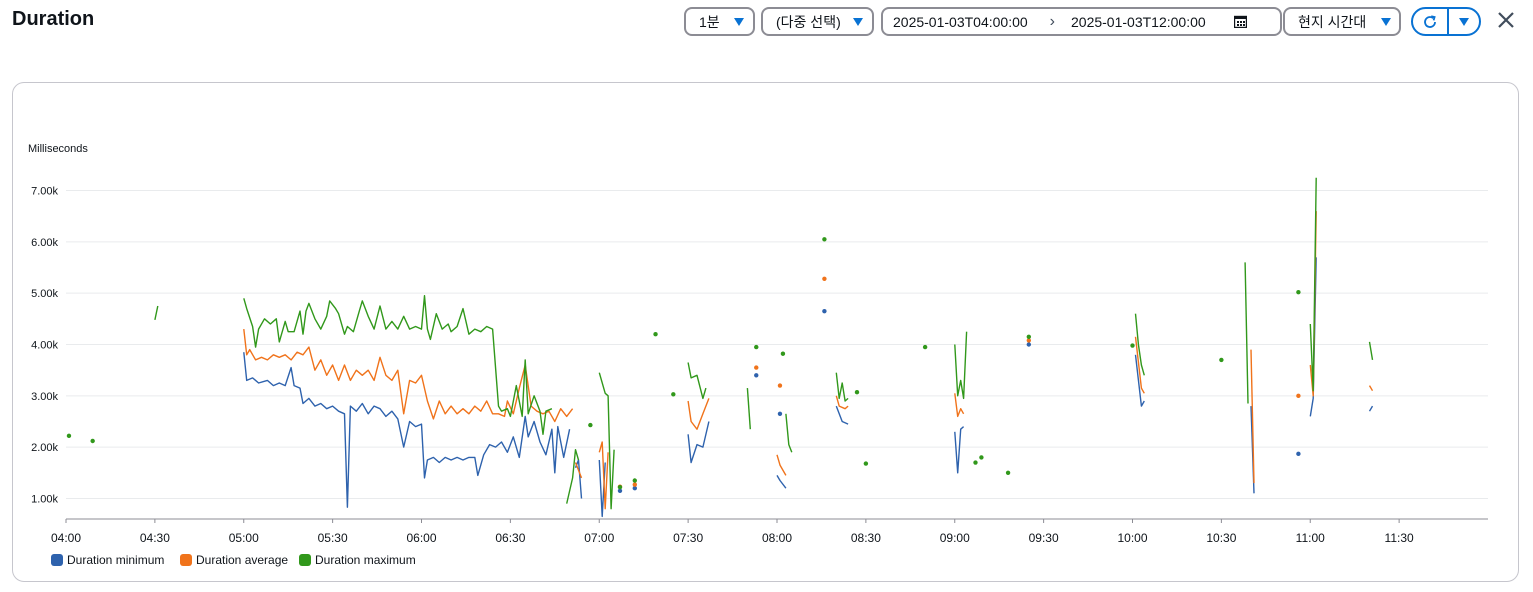 The width and height of the screenshot is (1533, 592). I want to click on legend-swatch-minimum, so click(57, 560).